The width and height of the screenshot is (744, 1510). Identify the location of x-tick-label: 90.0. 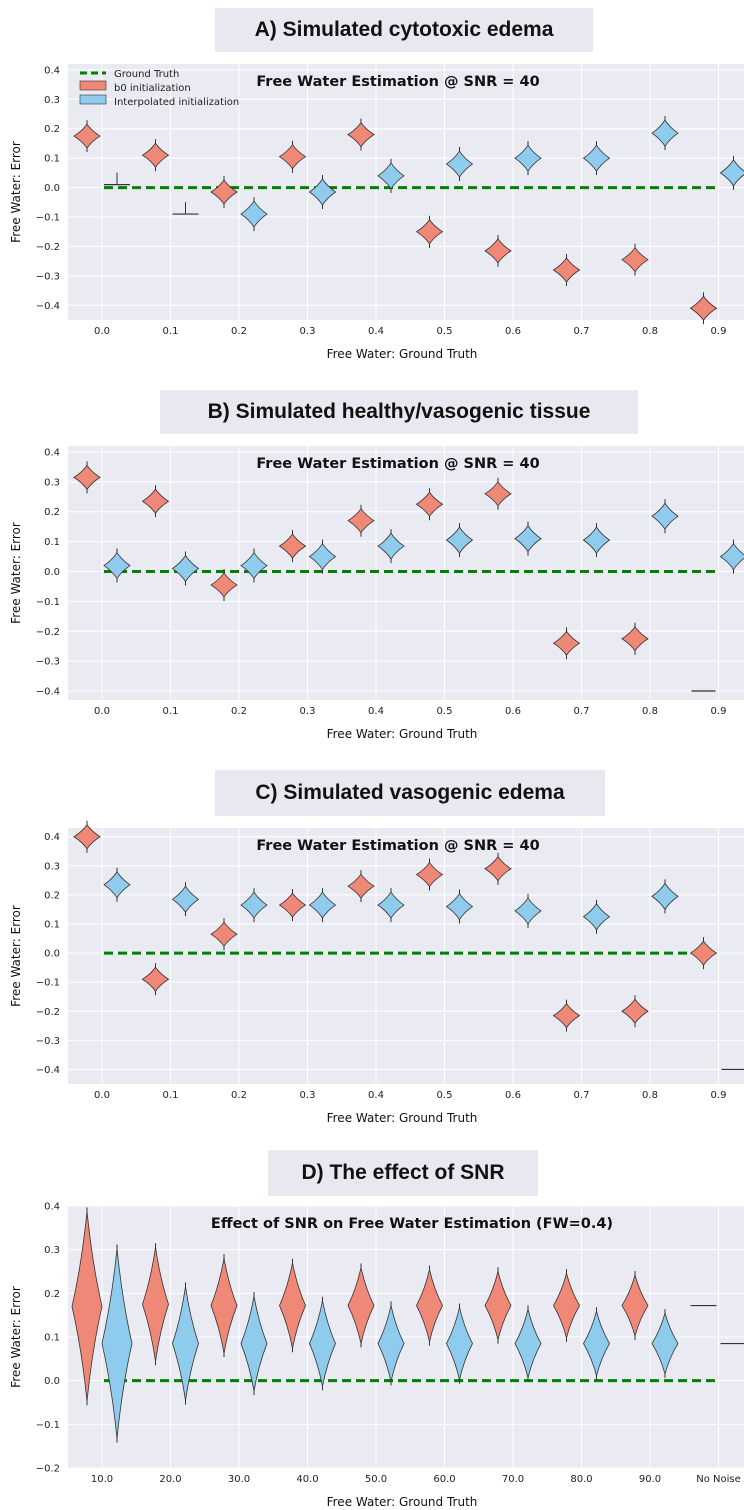
(650, 1479).